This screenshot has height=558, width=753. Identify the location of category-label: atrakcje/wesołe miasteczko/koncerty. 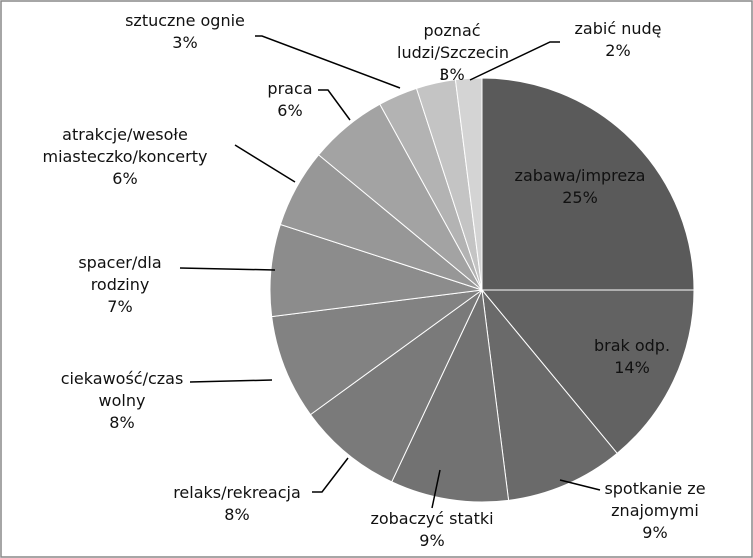
(125, 145).